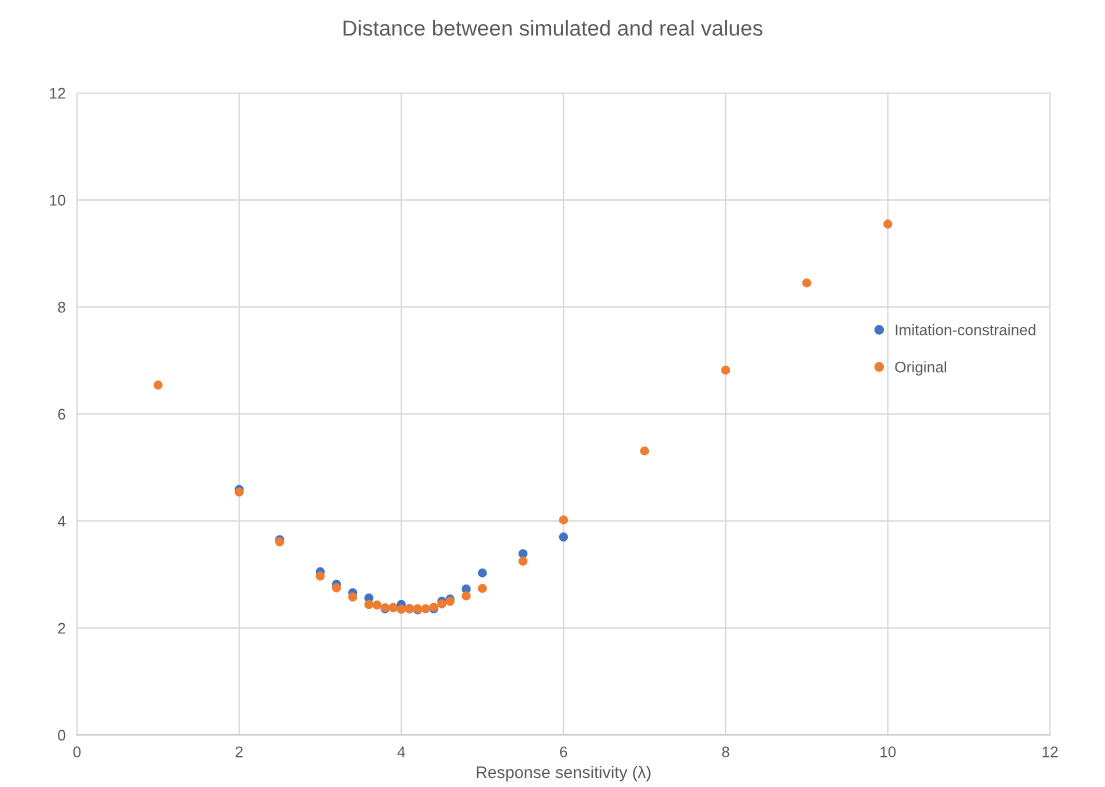 The width and height of the screenshot is (1105, 787). What do you see at coordinates (62, 414) in the screenshot?
I see `y-tick-label: 6` at bounding box center [62, 414].